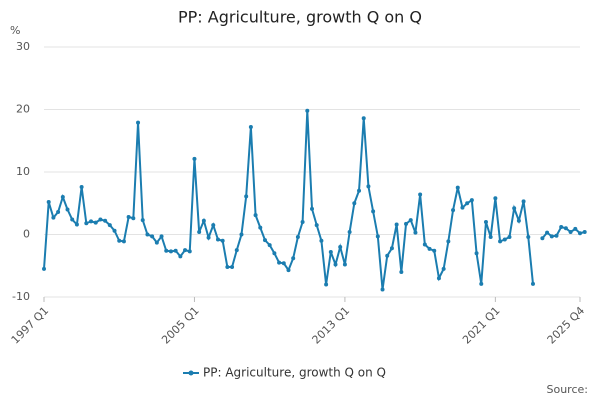  Describe the element at coordinates (566, 325) in the screenshot. I see `x-tick-label: 2025 Q4` at that location.